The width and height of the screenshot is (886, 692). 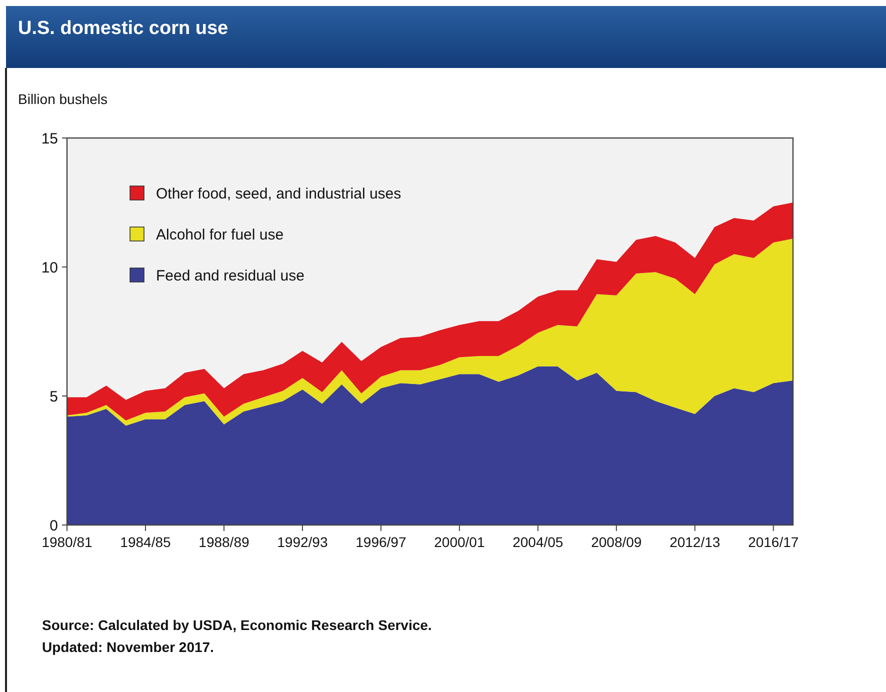 I want to click on x-tick-label: 2000/01, so click(x=459, y=542).